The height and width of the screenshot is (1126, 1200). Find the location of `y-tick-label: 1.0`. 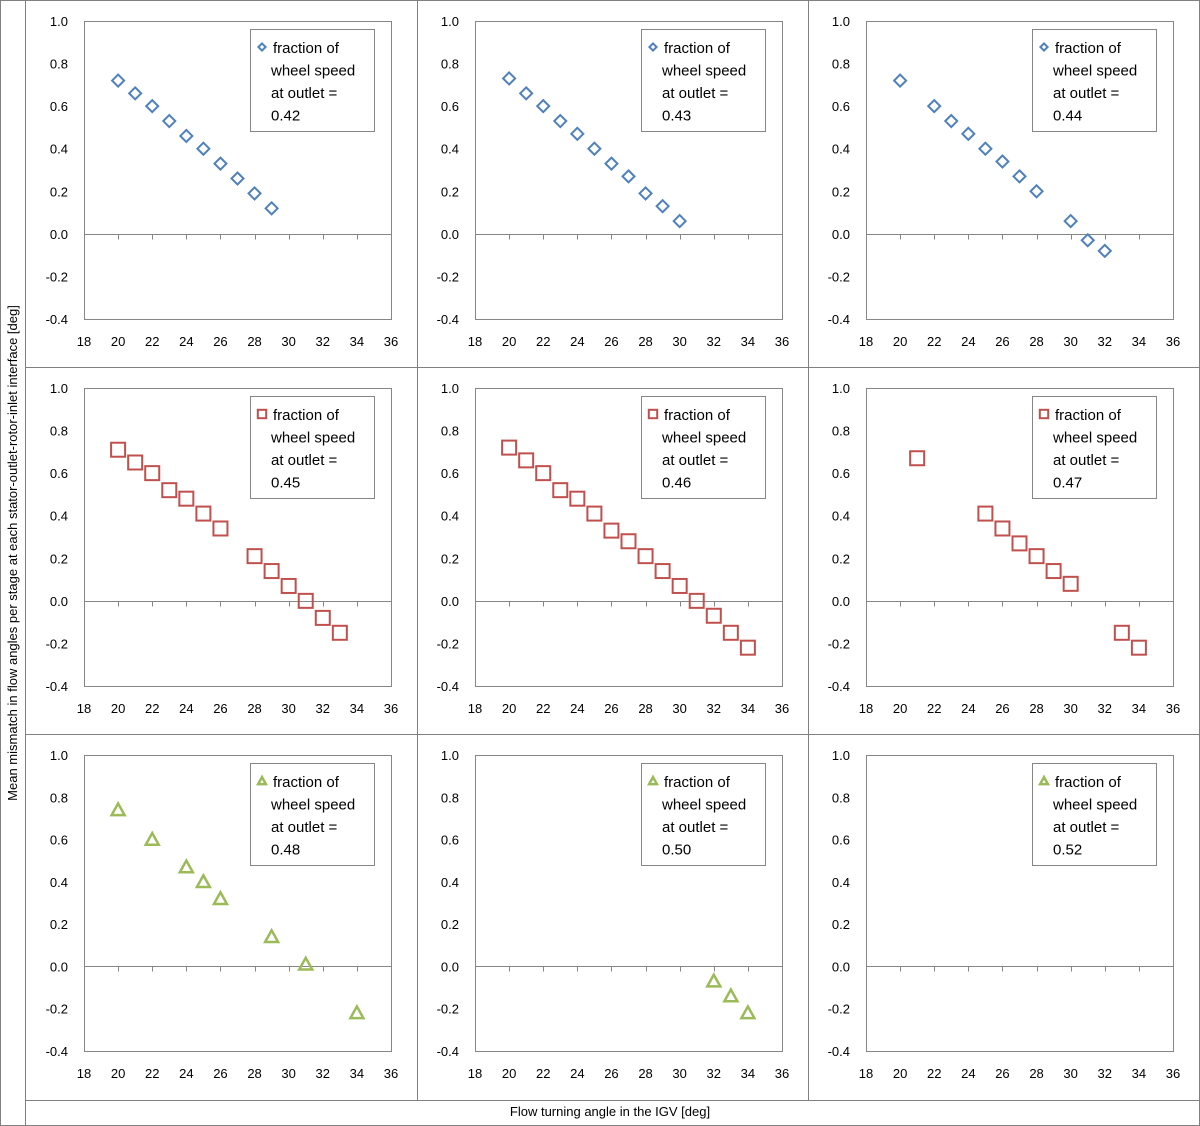

y-tick-label: 1.0 is located at coordinates (450, 755).